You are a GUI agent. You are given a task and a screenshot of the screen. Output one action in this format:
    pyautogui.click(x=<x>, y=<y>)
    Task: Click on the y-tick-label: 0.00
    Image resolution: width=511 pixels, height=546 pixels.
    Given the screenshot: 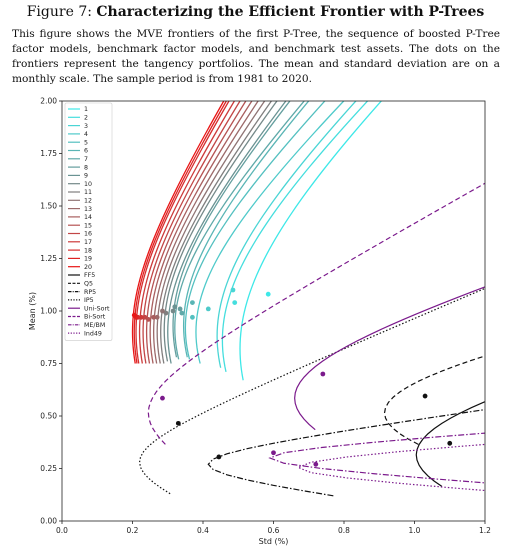 What is the action you would take?
    pyautogui.click(x=48, y=521)
    